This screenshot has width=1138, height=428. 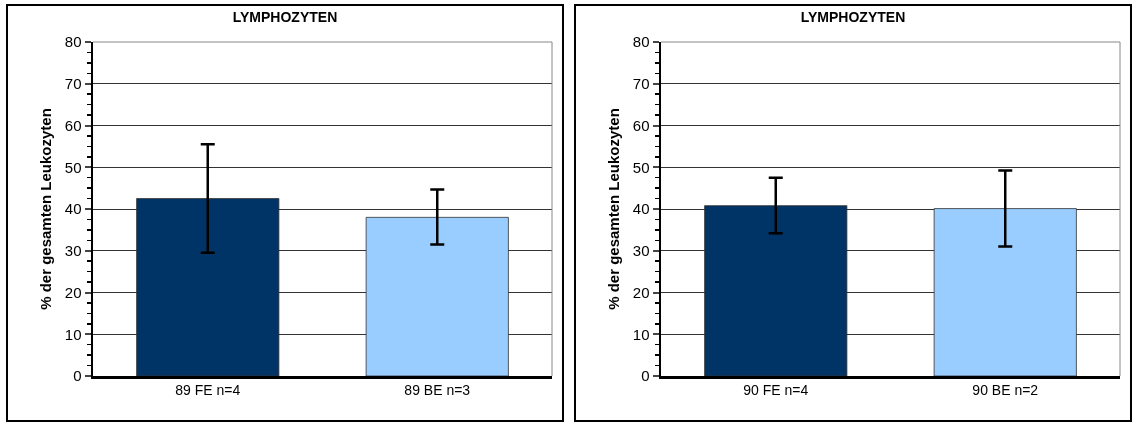 What do you see at coordinates (776, 390) in the screenshot?
I see `x-tick-label: 90 FE n=4` at bounding box center [776, 390].